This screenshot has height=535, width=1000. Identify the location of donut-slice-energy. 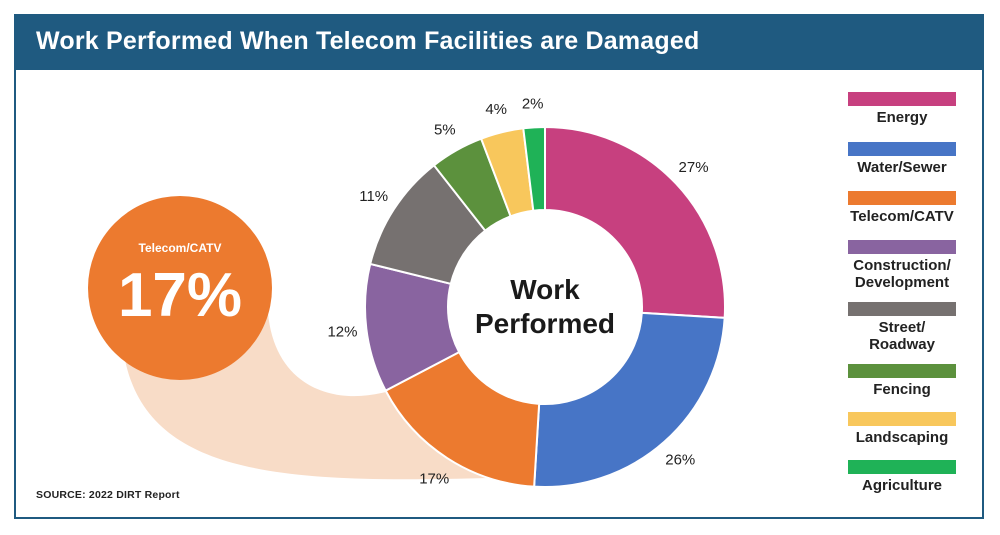
(635, 222).